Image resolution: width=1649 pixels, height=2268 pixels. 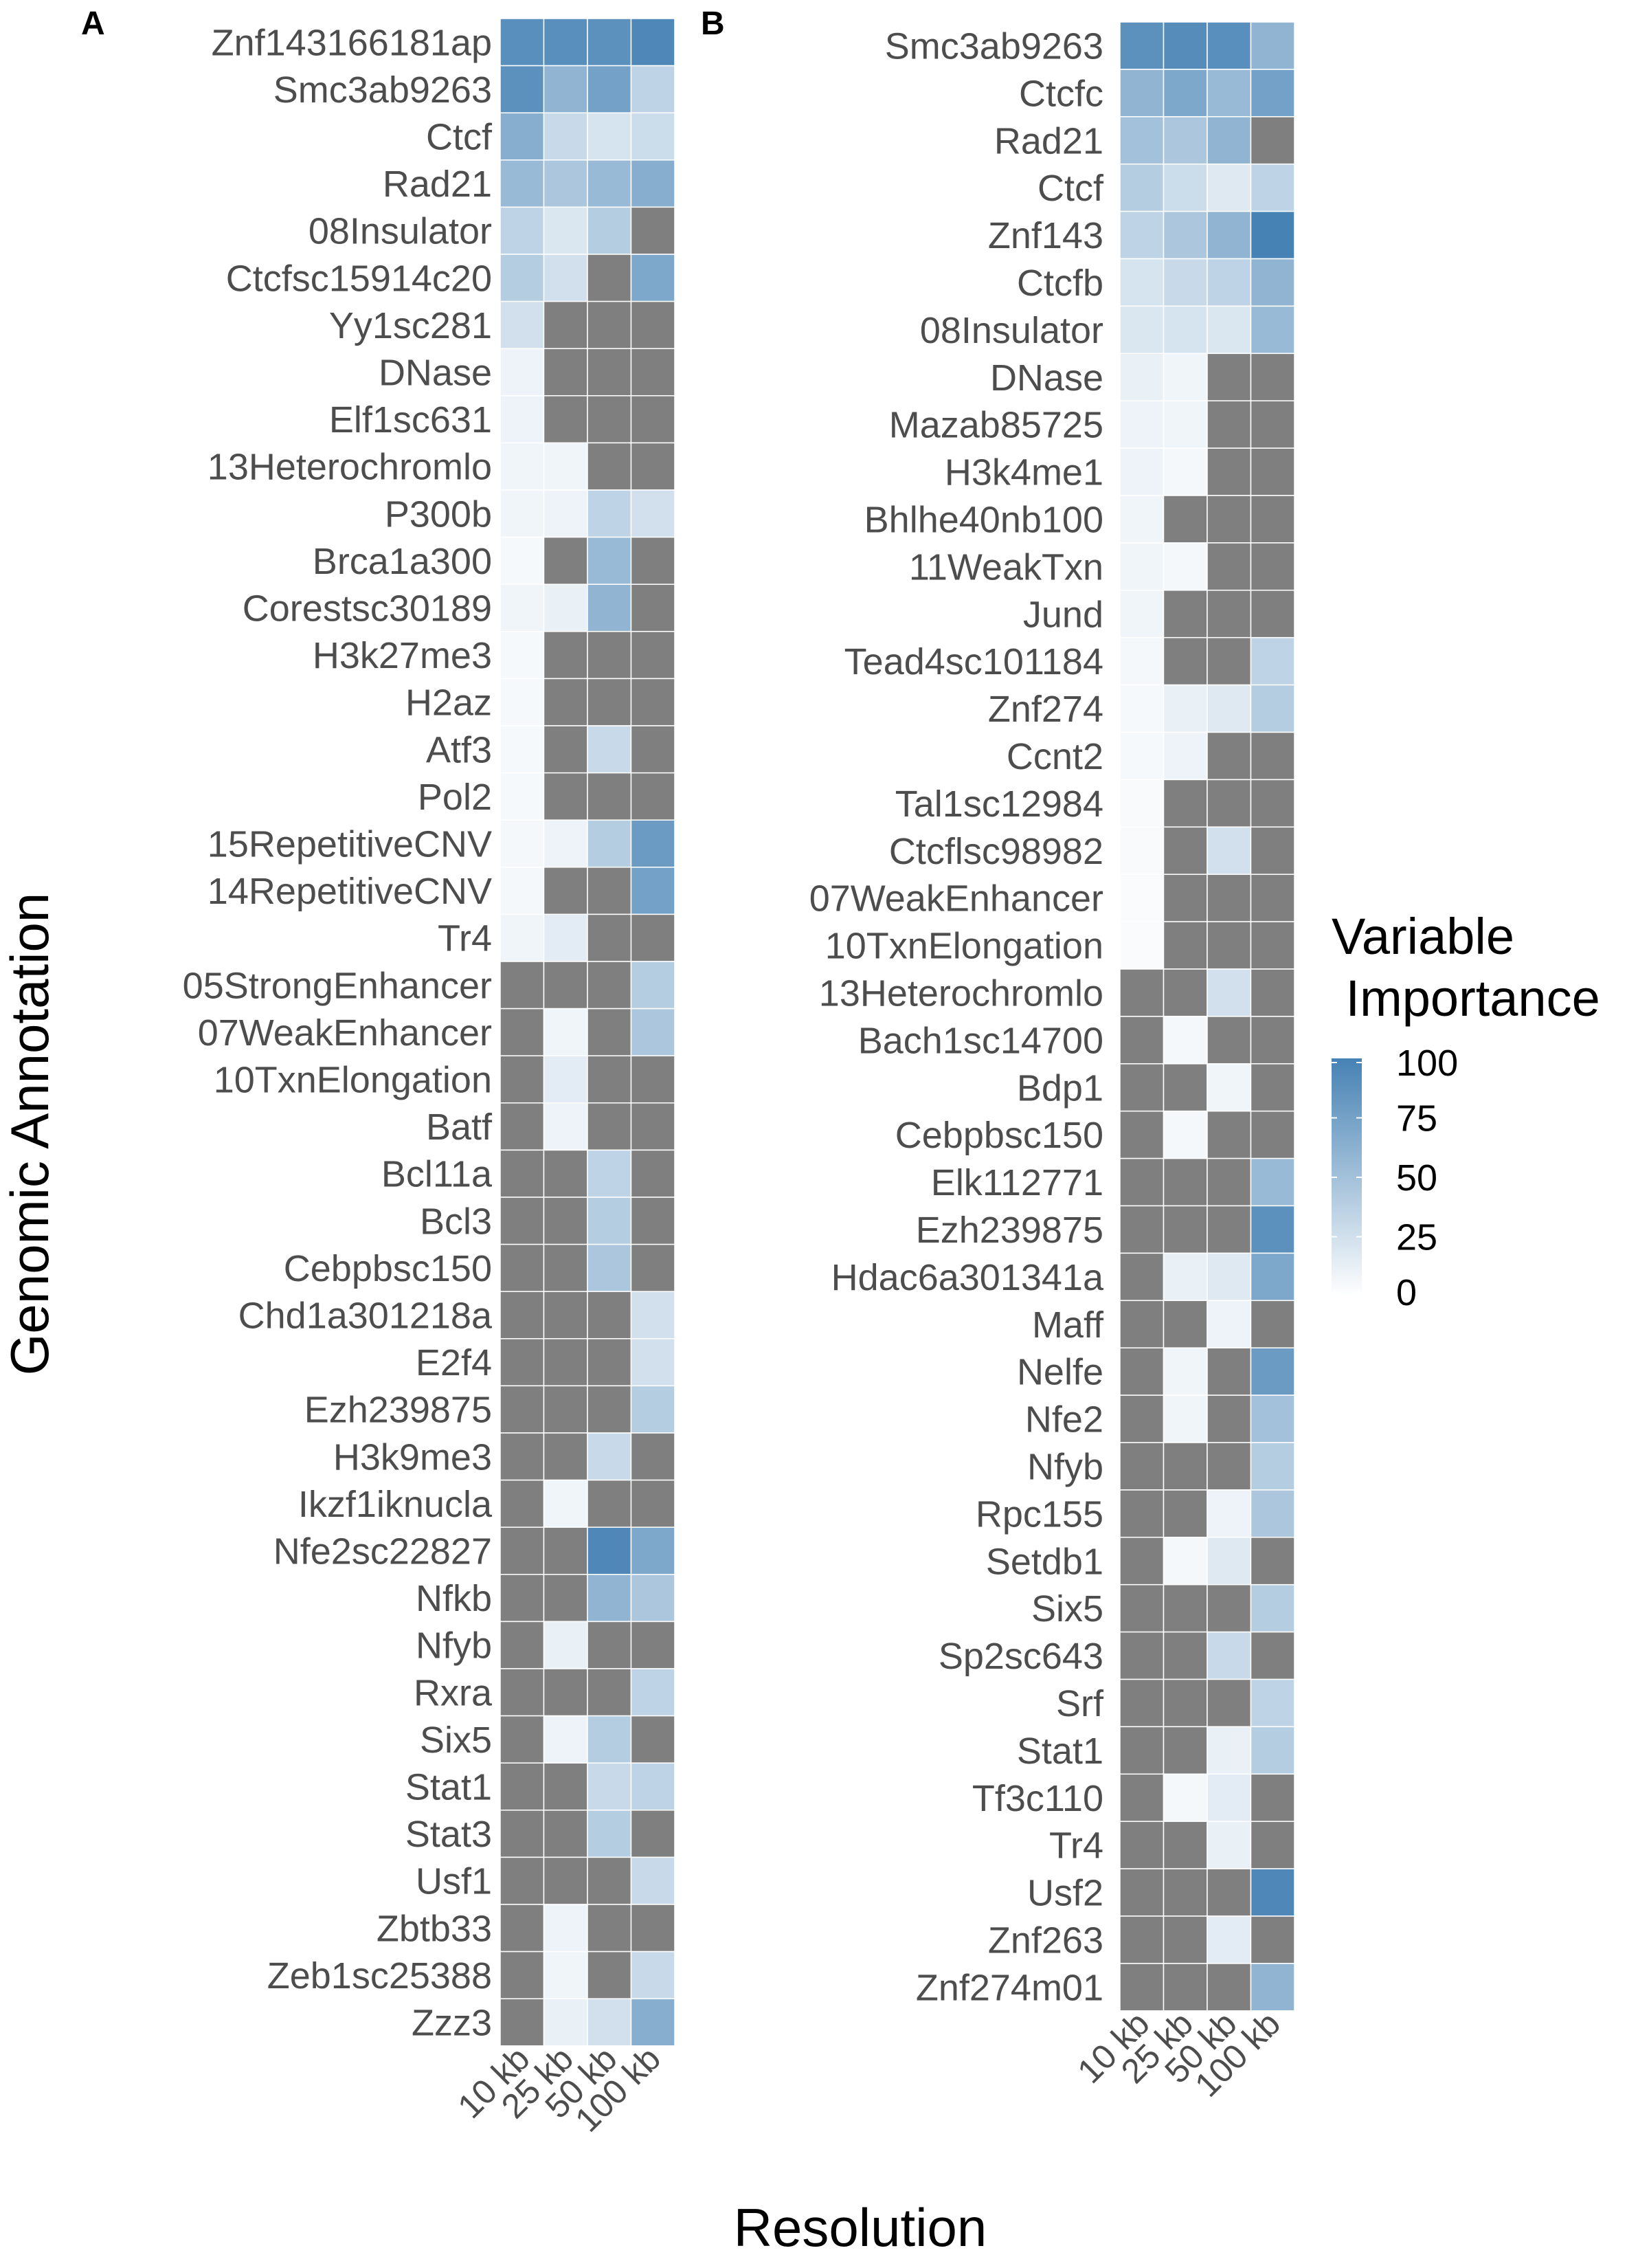 I want to click on row-label: Ctcf, so click(x=459, y=137).